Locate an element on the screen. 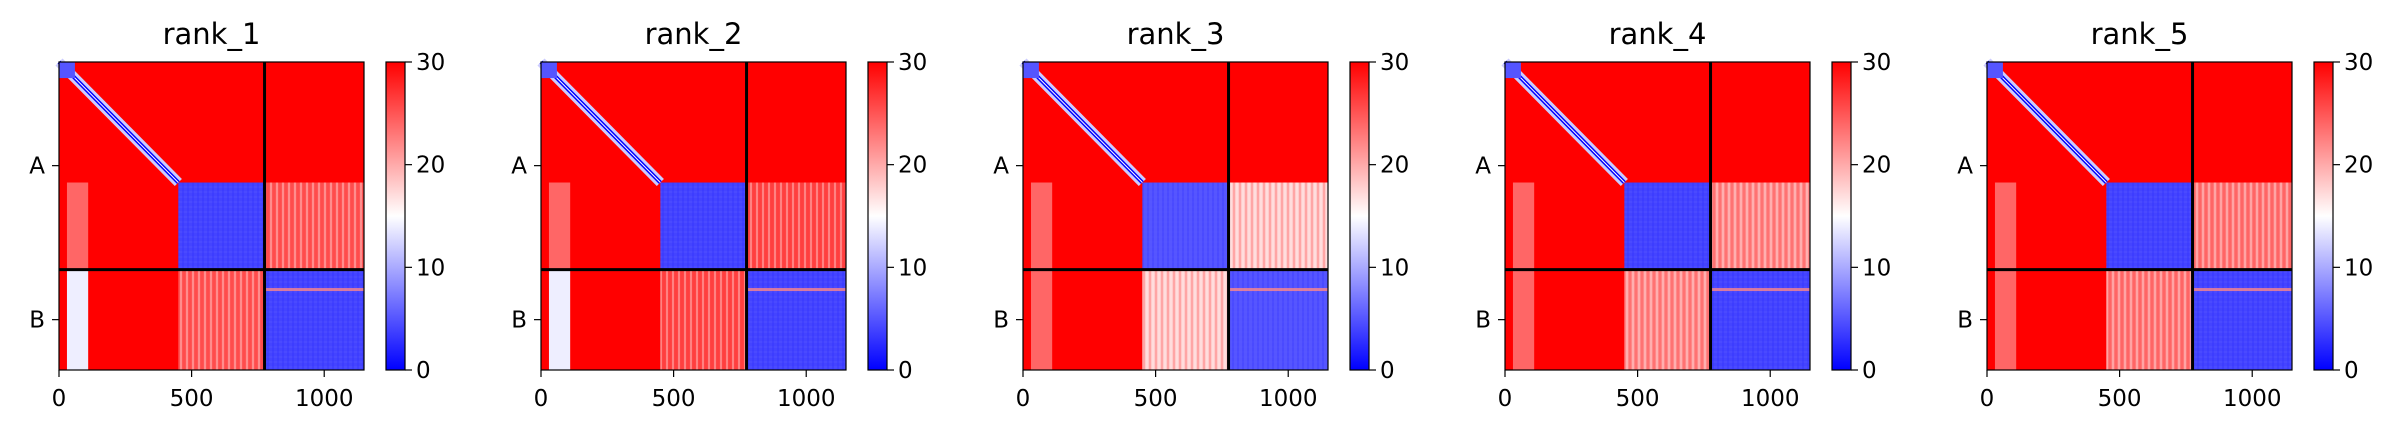  panel-title: rank_1 is located at coordinates (212, 34).